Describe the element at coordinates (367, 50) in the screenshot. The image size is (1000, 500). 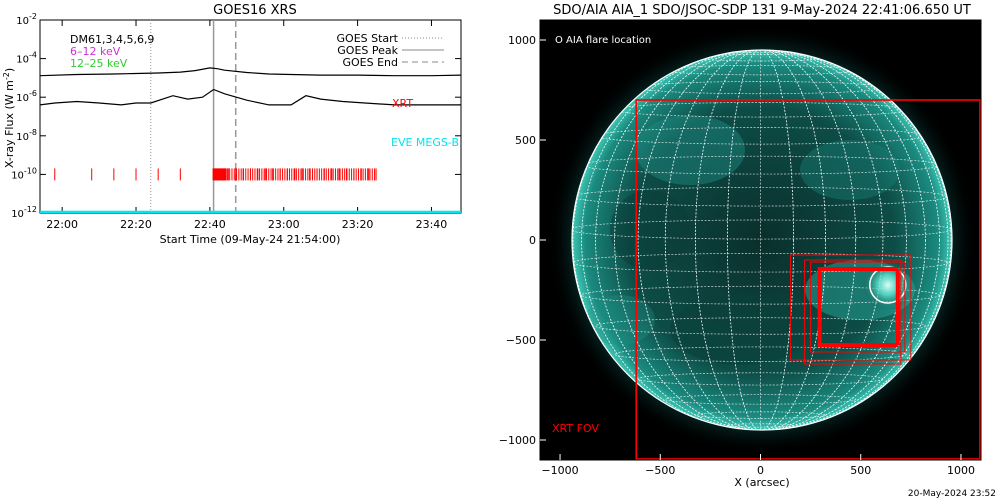
I see `legend-goes-peak: GOES Peak` at that location.